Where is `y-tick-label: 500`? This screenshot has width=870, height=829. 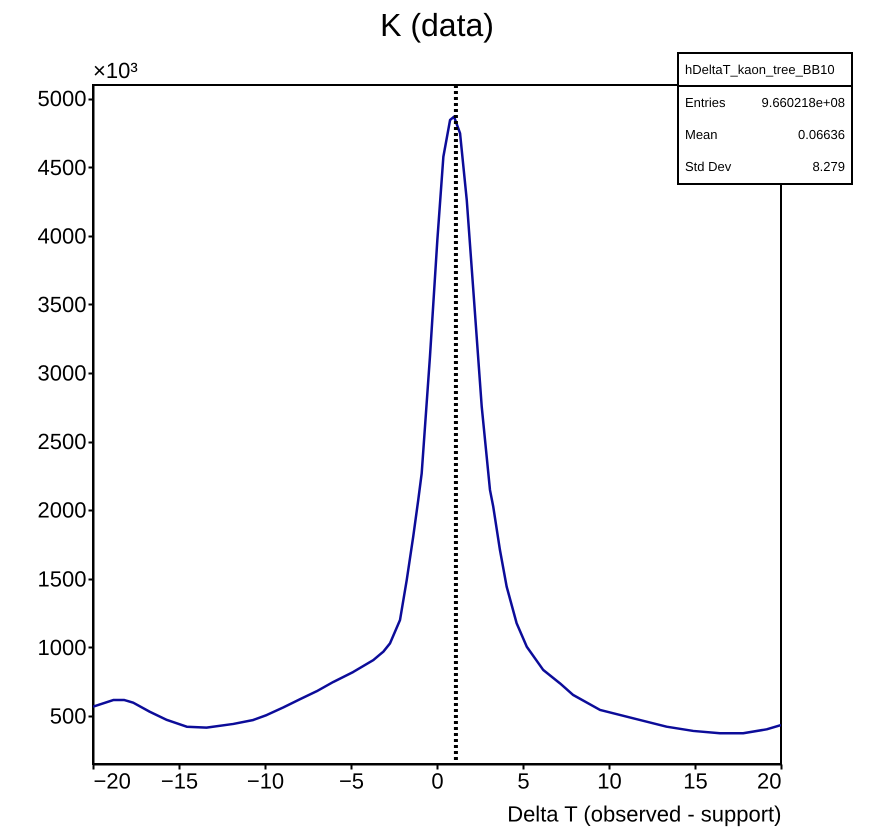 y-tick-label: 500 is located at coordinates (68, 715).